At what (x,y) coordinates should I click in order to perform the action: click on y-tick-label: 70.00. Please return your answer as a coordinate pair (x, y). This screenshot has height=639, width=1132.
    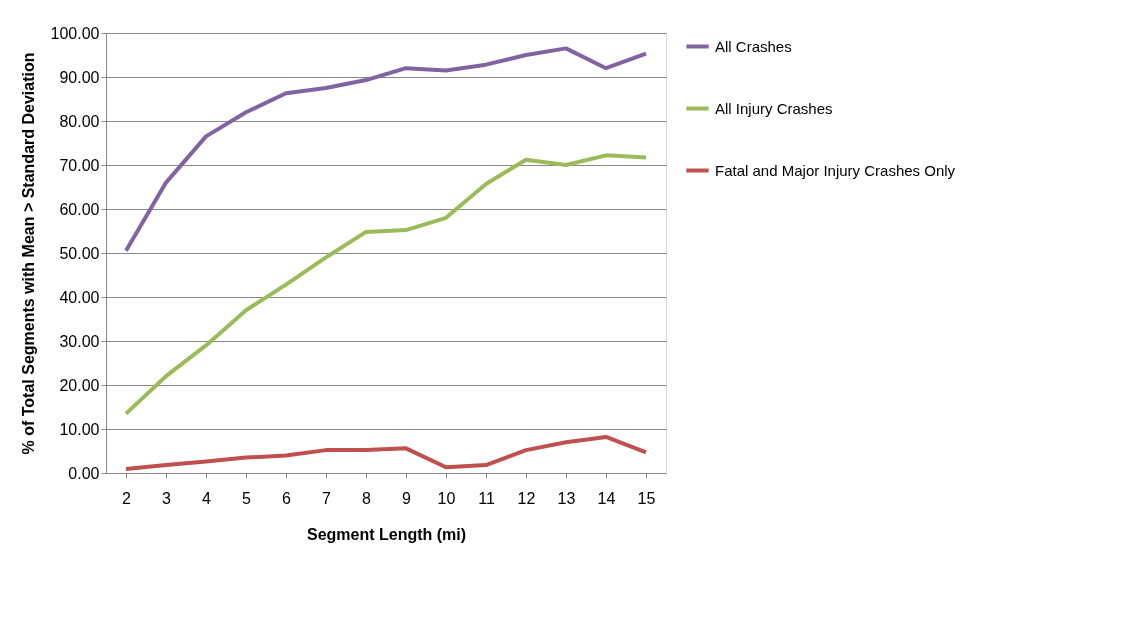
    Looking at the image, I should click on (79, 165).